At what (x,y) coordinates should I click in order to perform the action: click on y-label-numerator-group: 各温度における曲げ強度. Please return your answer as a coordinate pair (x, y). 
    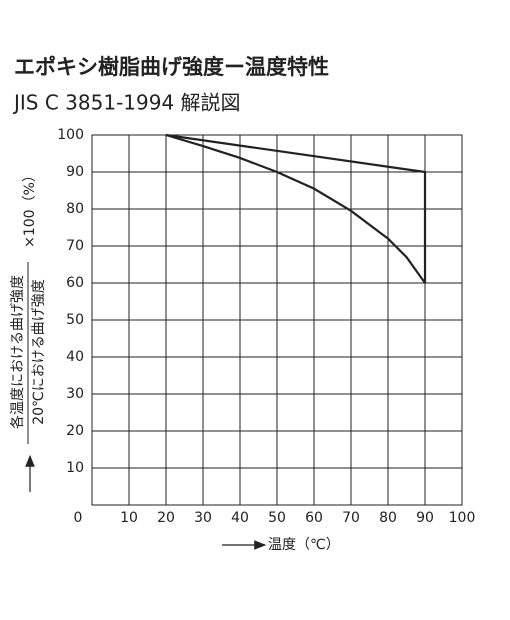
    Looking at the image, I should click on (18, 352).